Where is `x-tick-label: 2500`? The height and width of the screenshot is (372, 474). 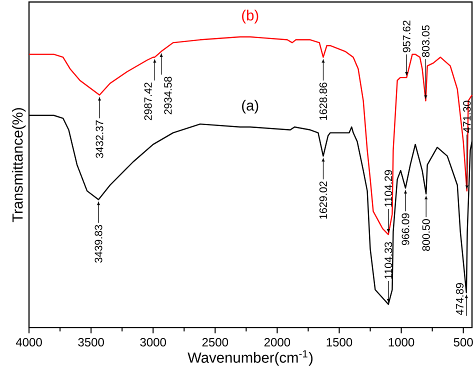
x-tick-label: 2500 is located at coordinates (215, 342).